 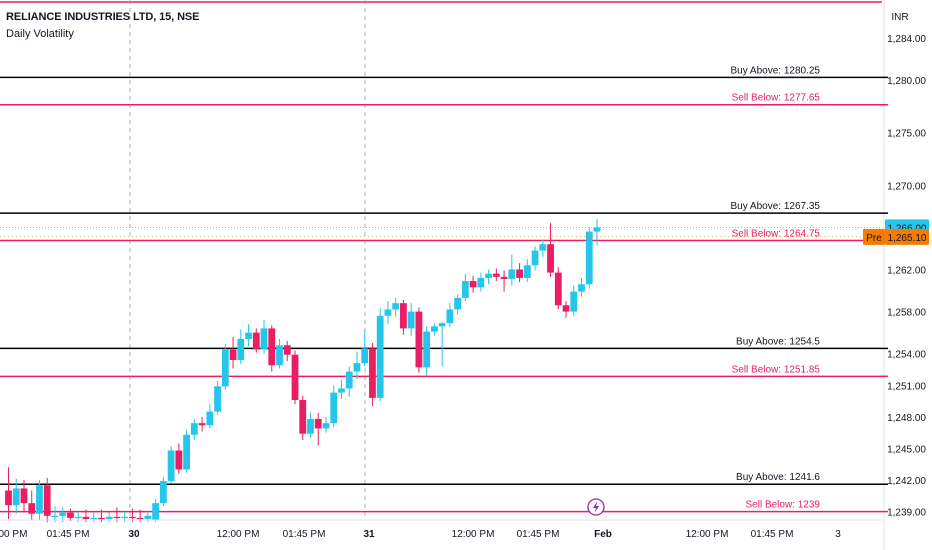 What do you see at coordinates (775, 70) in the screenshot?
I see `buy-level-label: Buy Above: 1280.25` at bounding box center [775, 70].